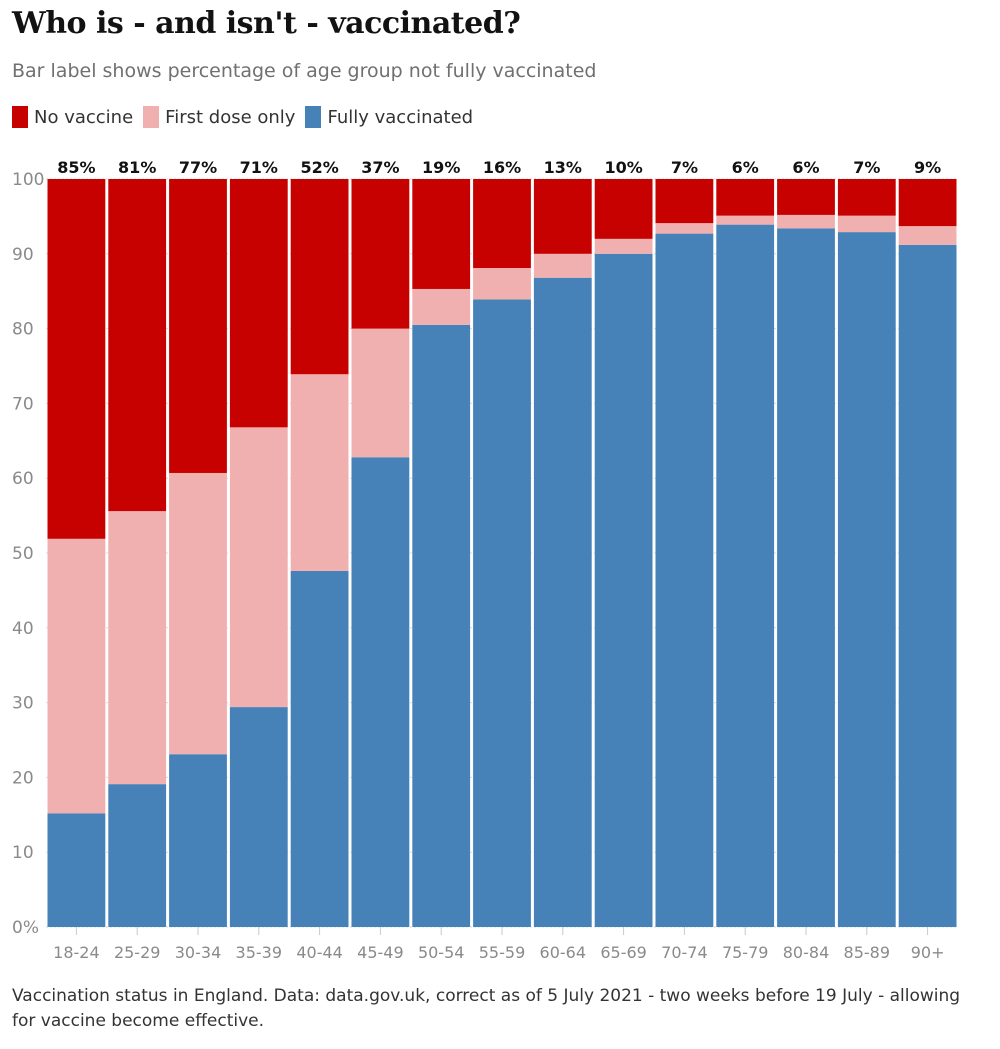 This screenshot has height=1049, width=1000. I want to click on x-tick-label: 45-49, so click(380, 952).